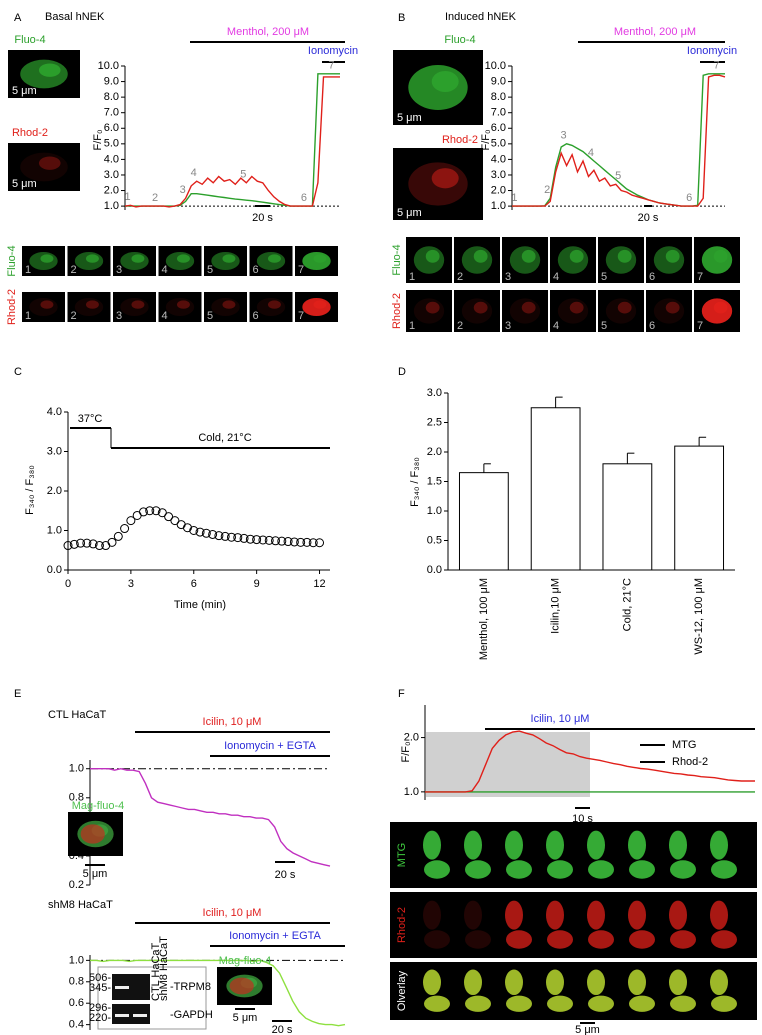 The width and height of the screenshot is (762, 1035). Describe the element at coordinates (402, 925) in the screenshot. I see `row-label: Rhod-2` at that location.